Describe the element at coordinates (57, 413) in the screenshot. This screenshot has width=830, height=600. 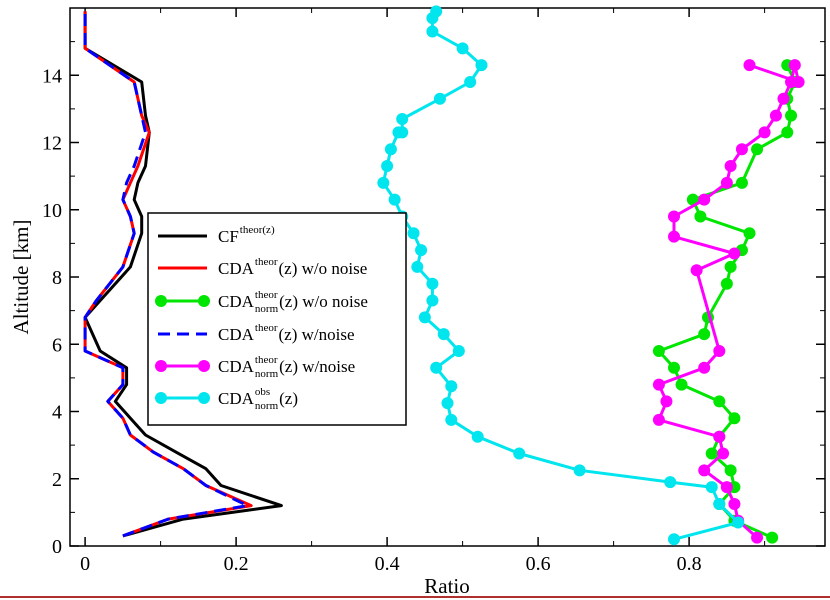
I see `y-tick-label: 4` at that location.